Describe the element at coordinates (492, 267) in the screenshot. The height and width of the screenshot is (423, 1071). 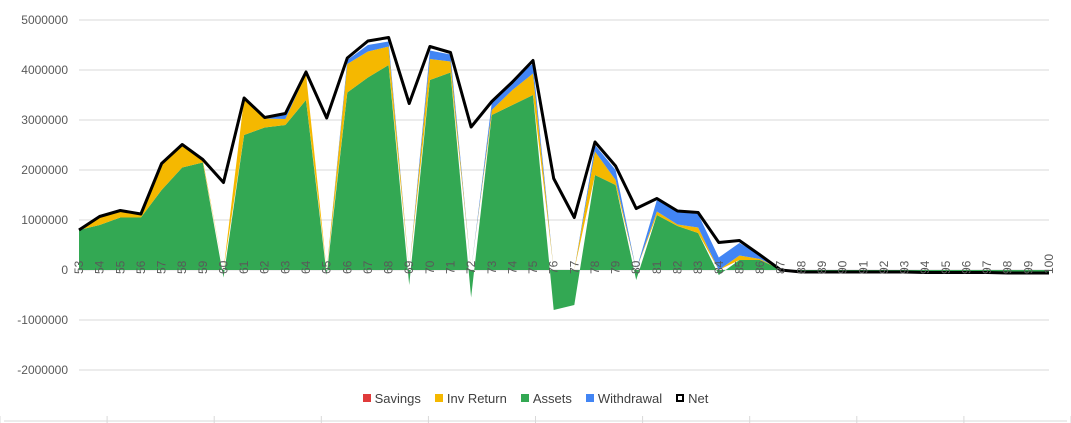
I see `x-tick-label: 73` at that location.